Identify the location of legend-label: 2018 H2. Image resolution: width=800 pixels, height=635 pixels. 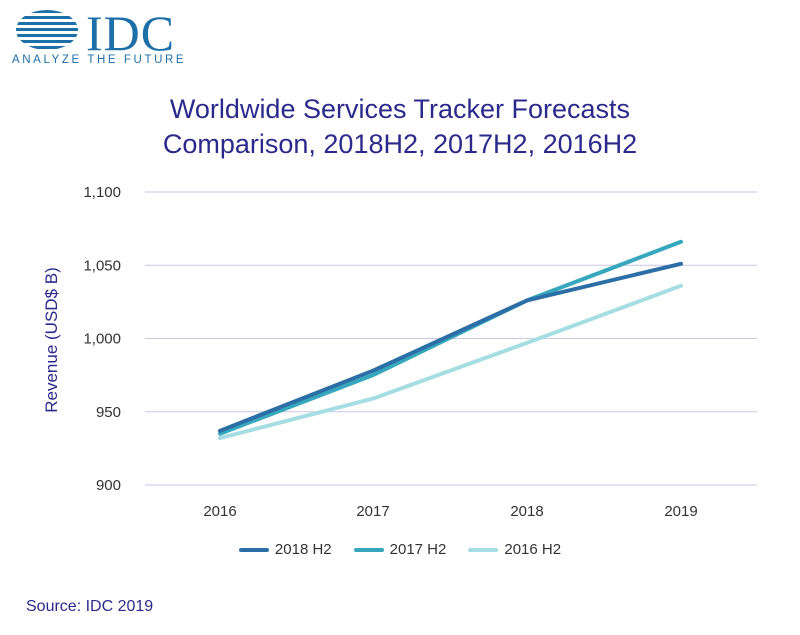
(303, 549).